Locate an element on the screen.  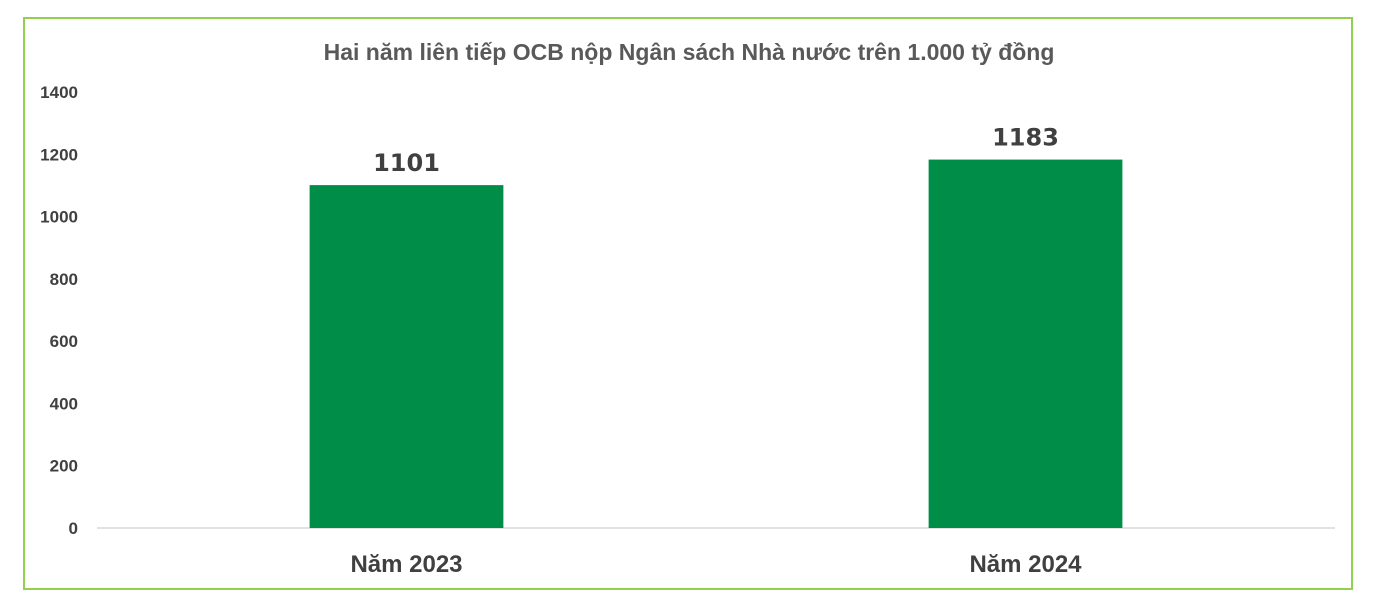
x-tick-label: Năm 2024 is located at coordinates (1025, 564).